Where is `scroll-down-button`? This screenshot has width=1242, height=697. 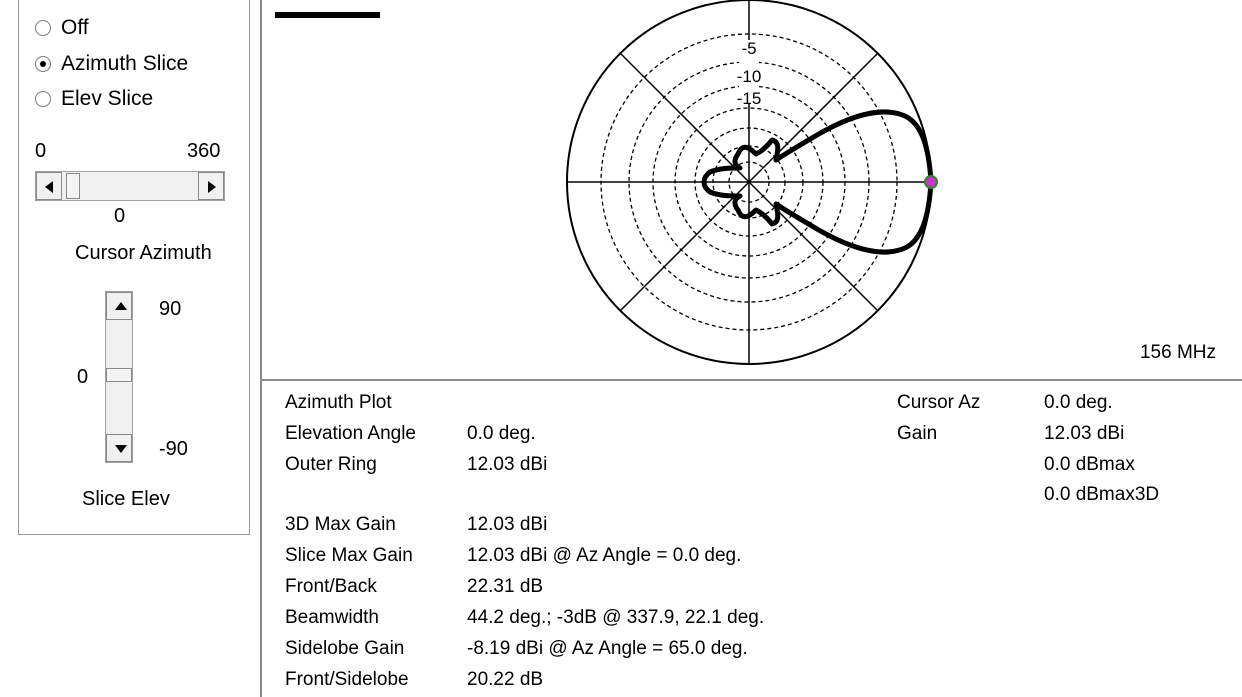
scroll-down-button is located at coordinates (119, 448).